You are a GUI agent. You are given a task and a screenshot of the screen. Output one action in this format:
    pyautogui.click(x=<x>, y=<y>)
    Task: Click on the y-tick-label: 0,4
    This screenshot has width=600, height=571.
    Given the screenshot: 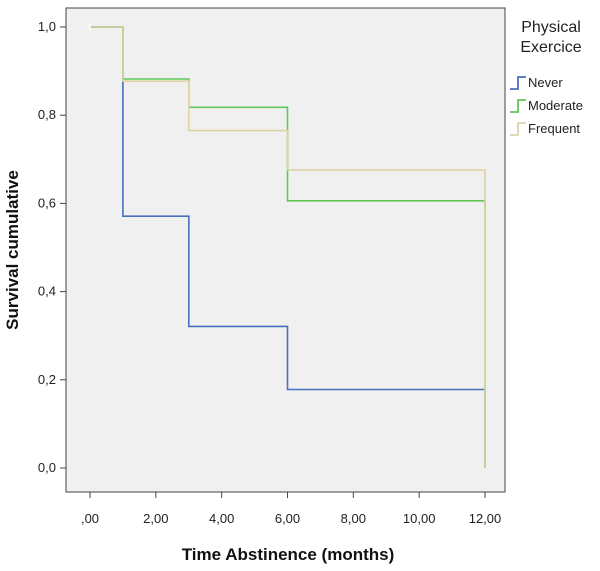 What is the action you would take?
    pyautogui.click(x=47, y=291)
    